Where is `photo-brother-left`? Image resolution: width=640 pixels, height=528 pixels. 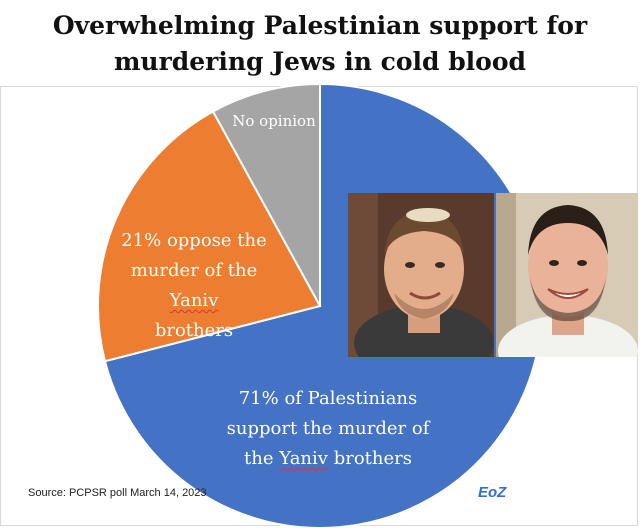 photo-brother-left is located at coordinates (421, 275).